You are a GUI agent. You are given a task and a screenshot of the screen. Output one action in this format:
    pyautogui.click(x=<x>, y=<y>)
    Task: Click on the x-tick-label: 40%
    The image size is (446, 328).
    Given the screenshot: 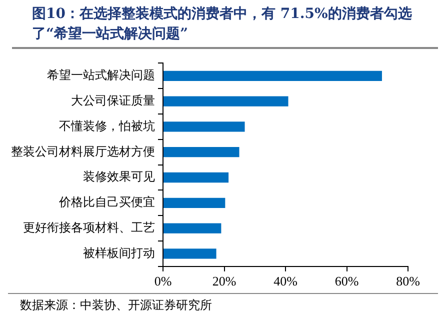 What is the action you would take?
    pyautogui.click(x=286, y=281)
    